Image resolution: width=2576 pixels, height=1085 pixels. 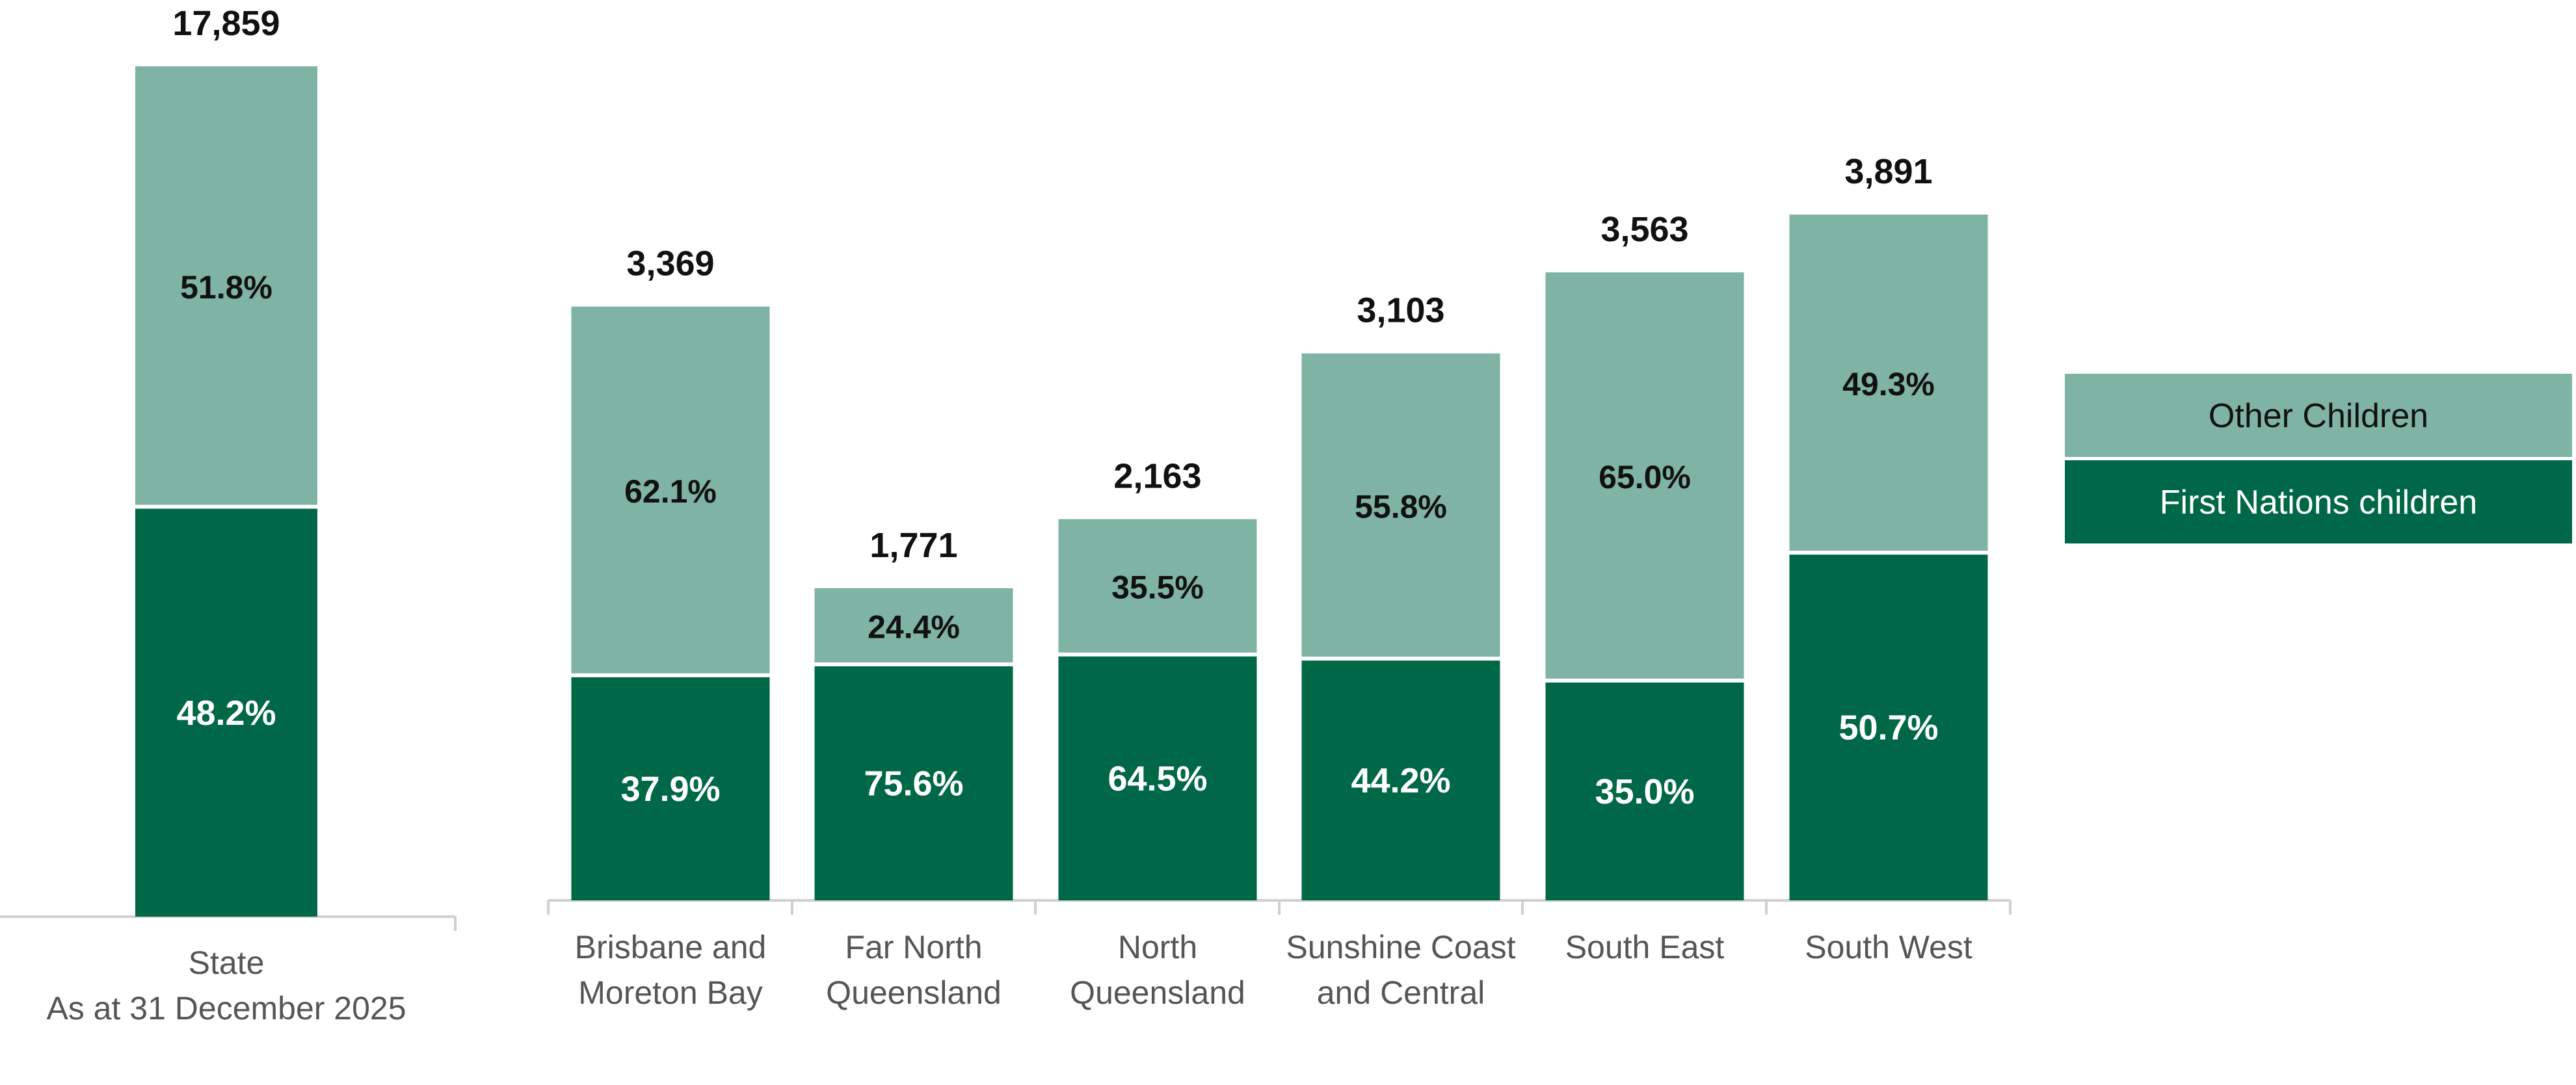 What do you see at coordinates (670, 992) in the screenshot?
I see `category-label: Moreton Bay` at bounding box center [670, 992].